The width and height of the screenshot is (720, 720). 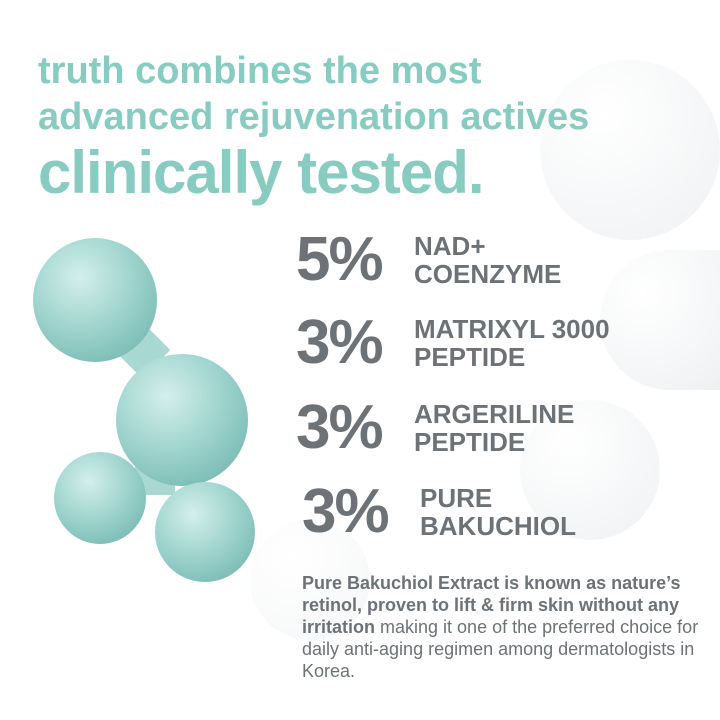 I want to click on ingredient-name-line: PURE, so click(x=456, y=498).